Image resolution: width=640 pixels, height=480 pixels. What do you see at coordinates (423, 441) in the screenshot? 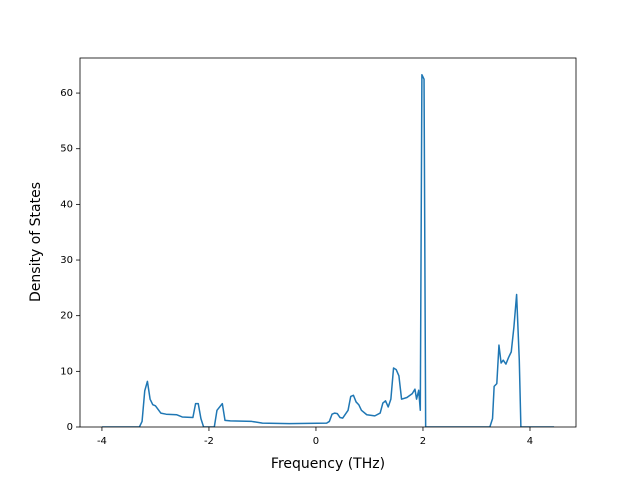
I see `x-tick-label: 2` at bounding box center [423, 441].